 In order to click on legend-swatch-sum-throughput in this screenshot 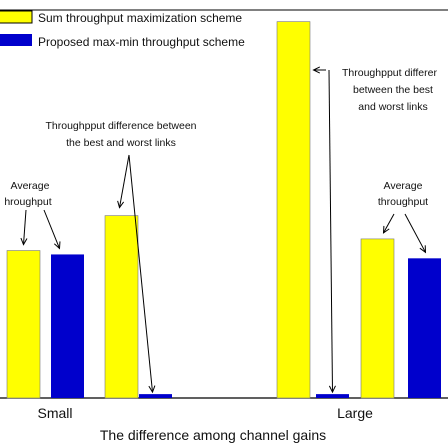, I will do `click(16, 17)`.